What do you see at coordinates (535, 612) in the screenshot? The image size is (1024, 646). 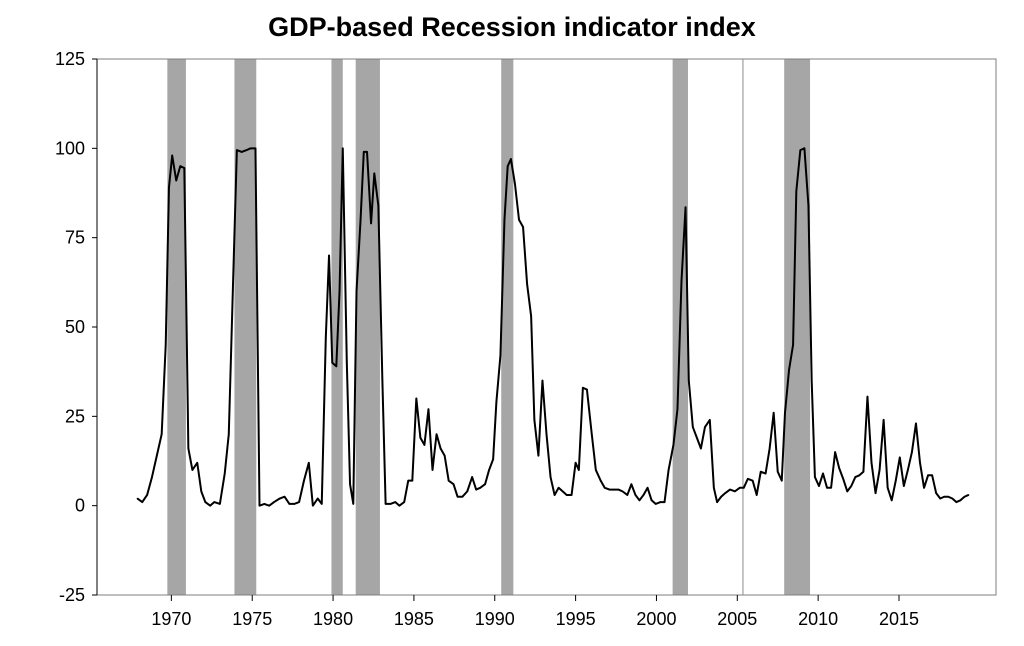 I see `x-axis: 1970 1975 1980 1985 1990 1995 2000 2005 2010 2015` at bounding box center [535, 612].